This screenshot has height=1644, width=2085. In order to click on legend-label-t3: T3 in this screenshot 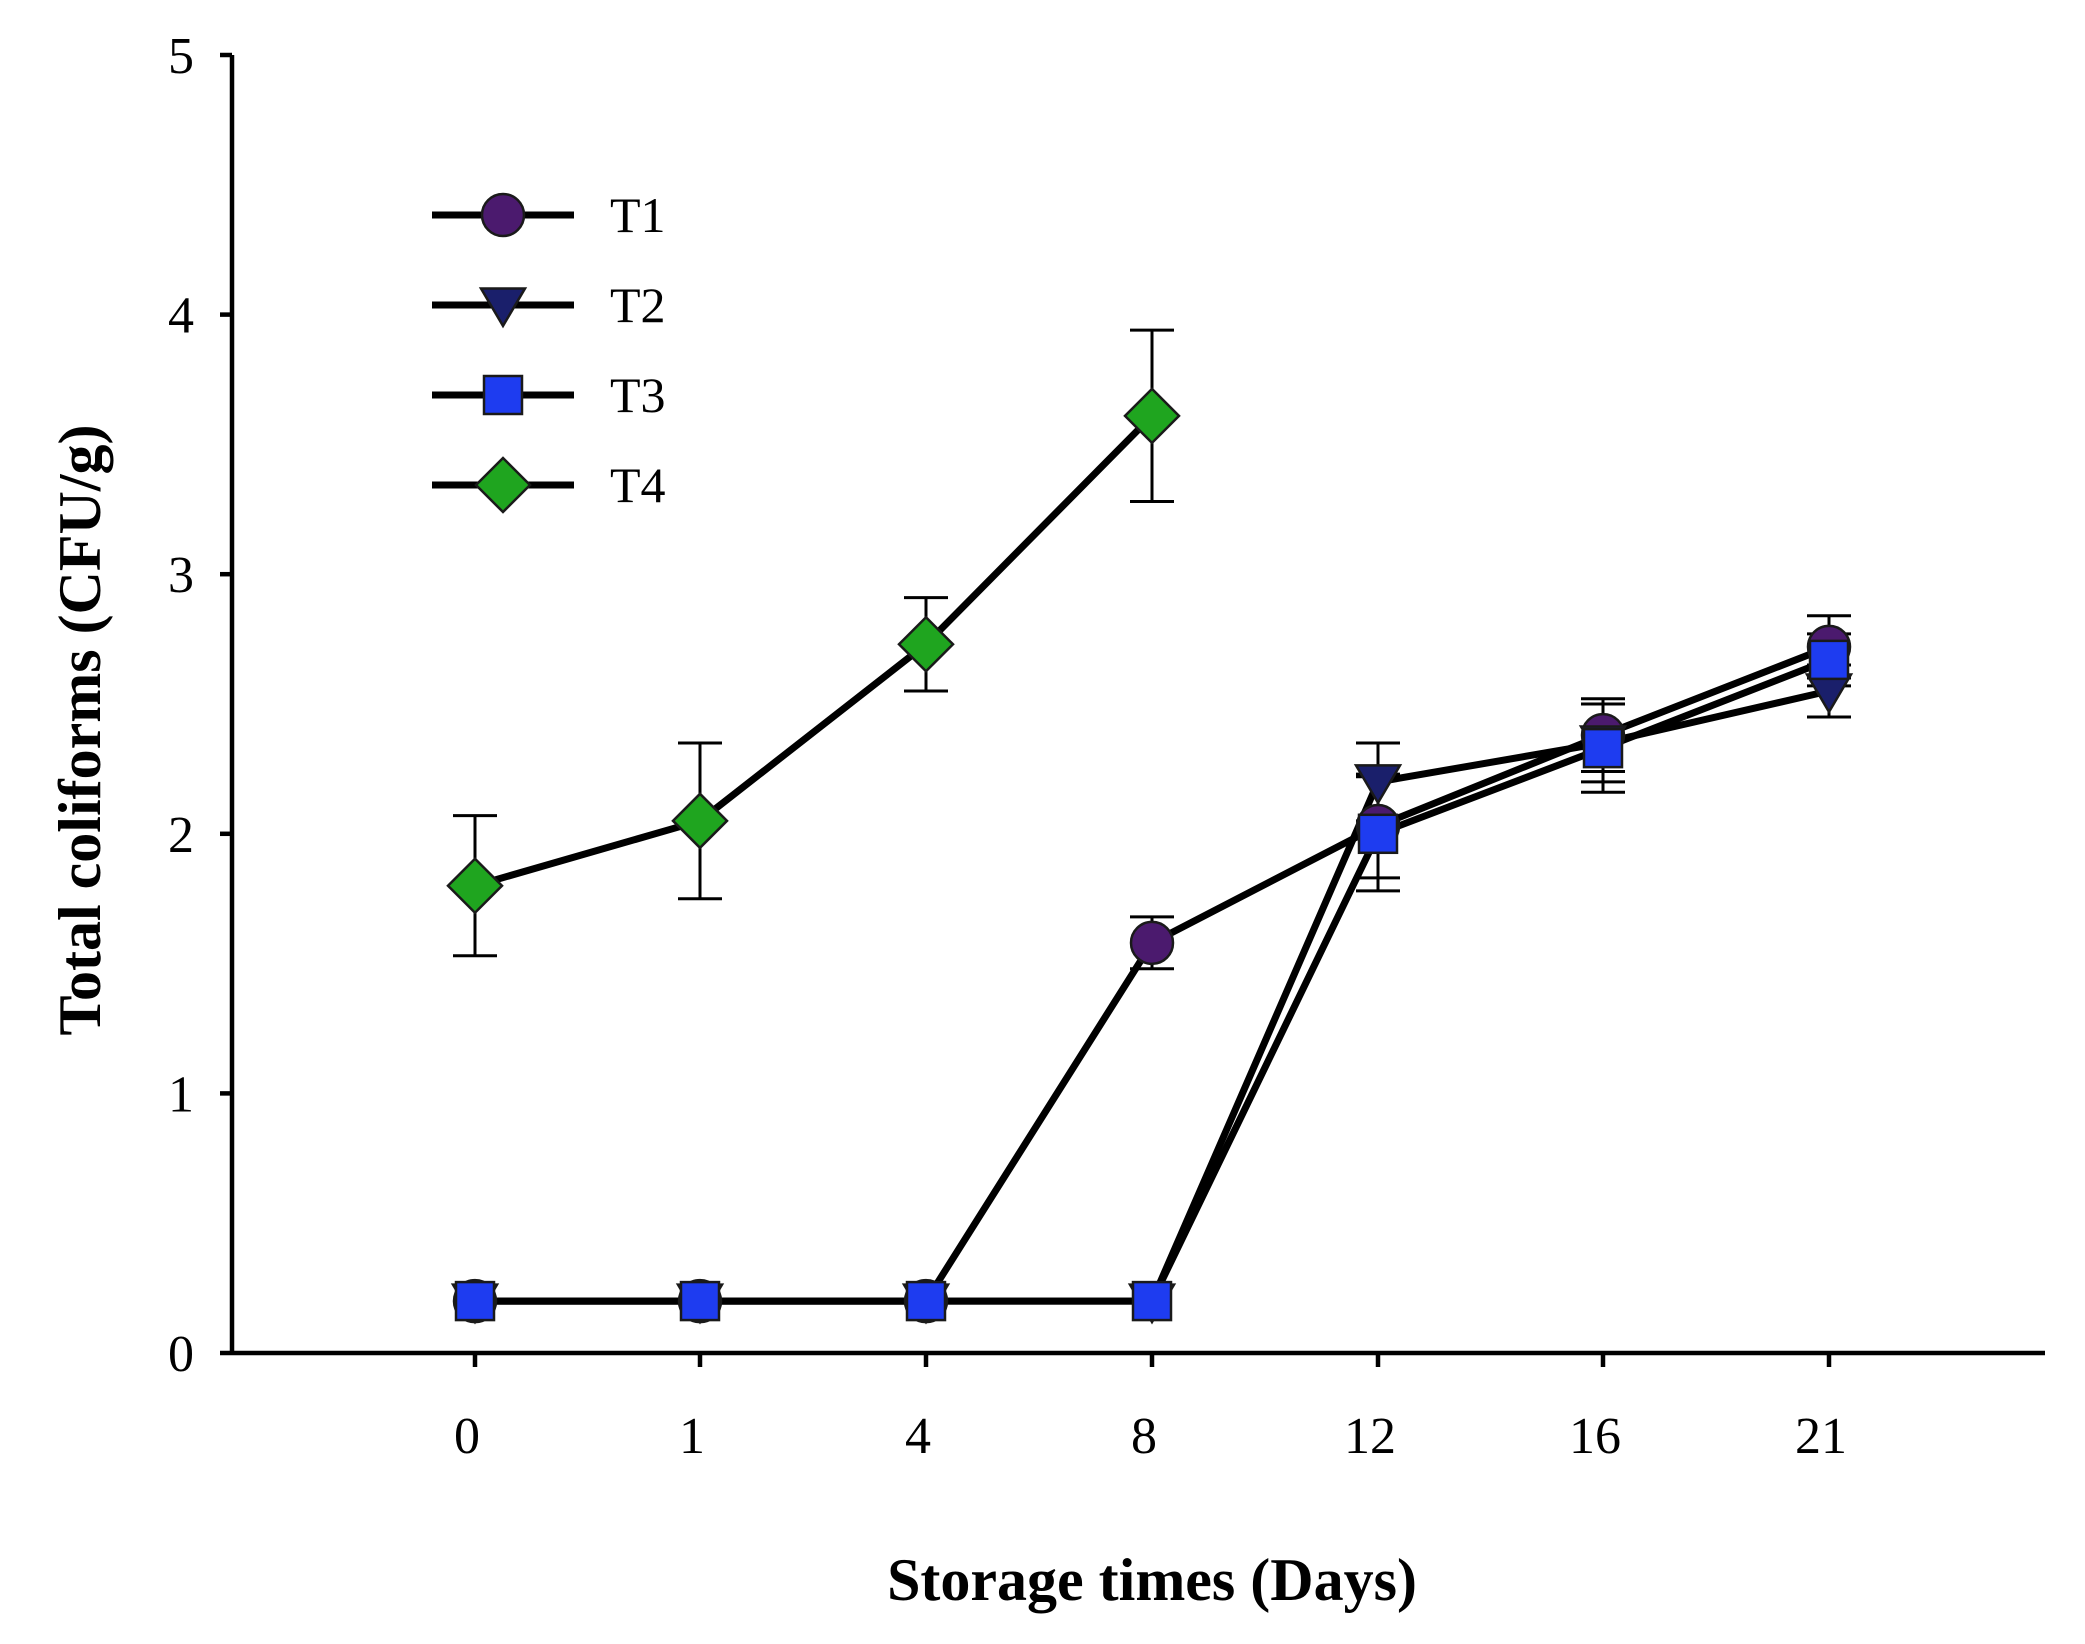, I will do `click(638, 395)`.